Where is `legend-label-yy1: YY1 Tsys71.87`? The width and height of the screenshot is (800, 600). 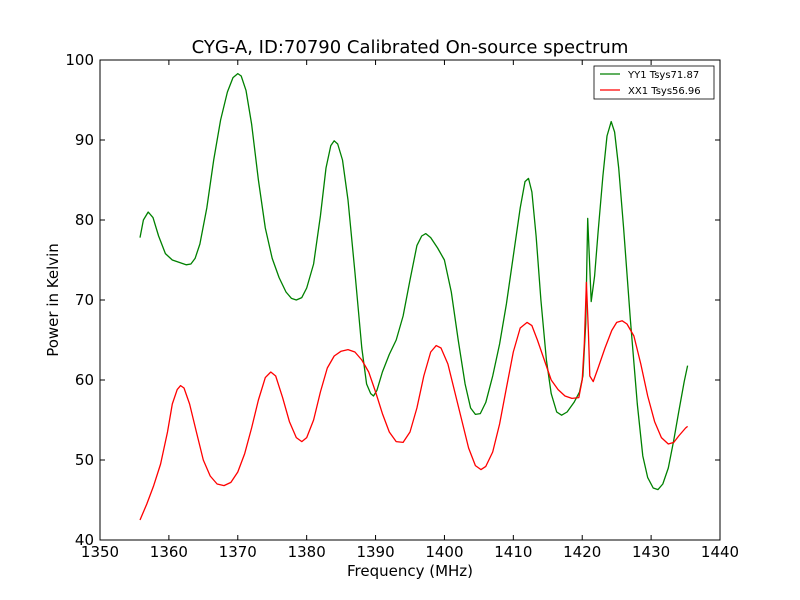
legend-label-yy1: YY1 Tsys71.87 is located at coordinates (663, 75).